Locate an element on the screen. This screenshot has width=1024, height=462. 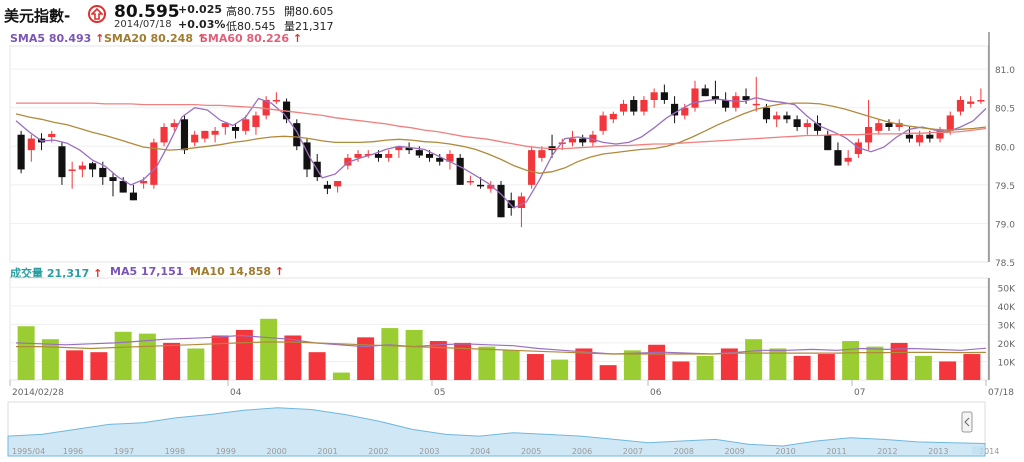
legend-sma60: SMA60 80.226 ↑ is located at coordinates (251, 38).